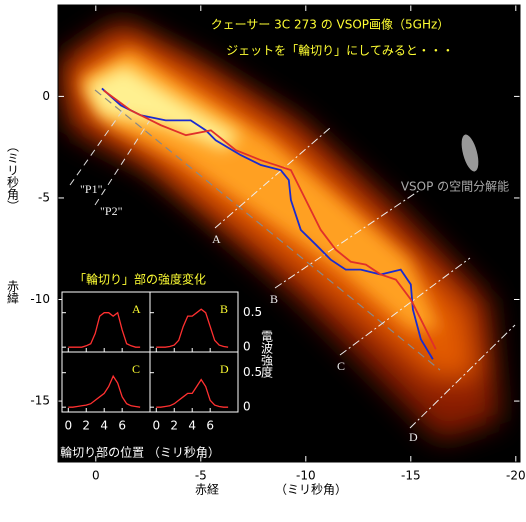 This screenshot has width=526, height=522. I want to click on inset-x-label: 輪切り部の位置 （ミリ秒角）, so click(140, 452).